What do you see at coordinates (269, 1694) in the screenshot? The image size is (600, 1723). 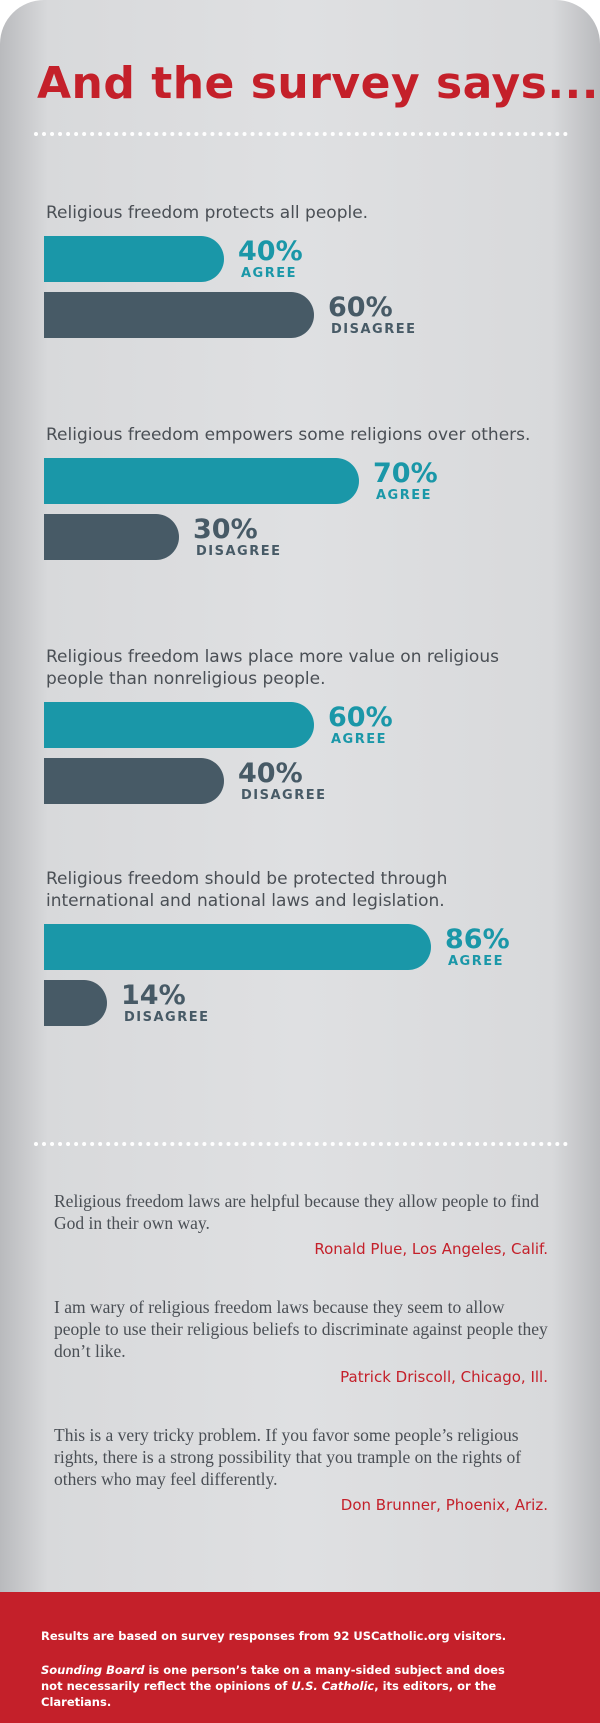 I see `note-part: , its editors, or the Claretians.` at bounding box center [269, 1694].